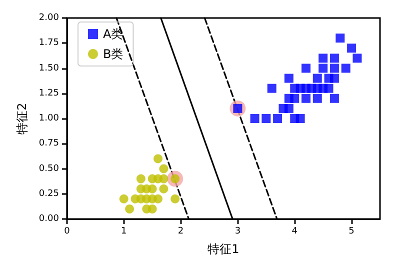 The width and height of the screenshot is (396, 272). What do you see at coordinates (49, 219) in the screenshot?
I see `y-tick-label: 0.00` at bounding box center [49, 219].